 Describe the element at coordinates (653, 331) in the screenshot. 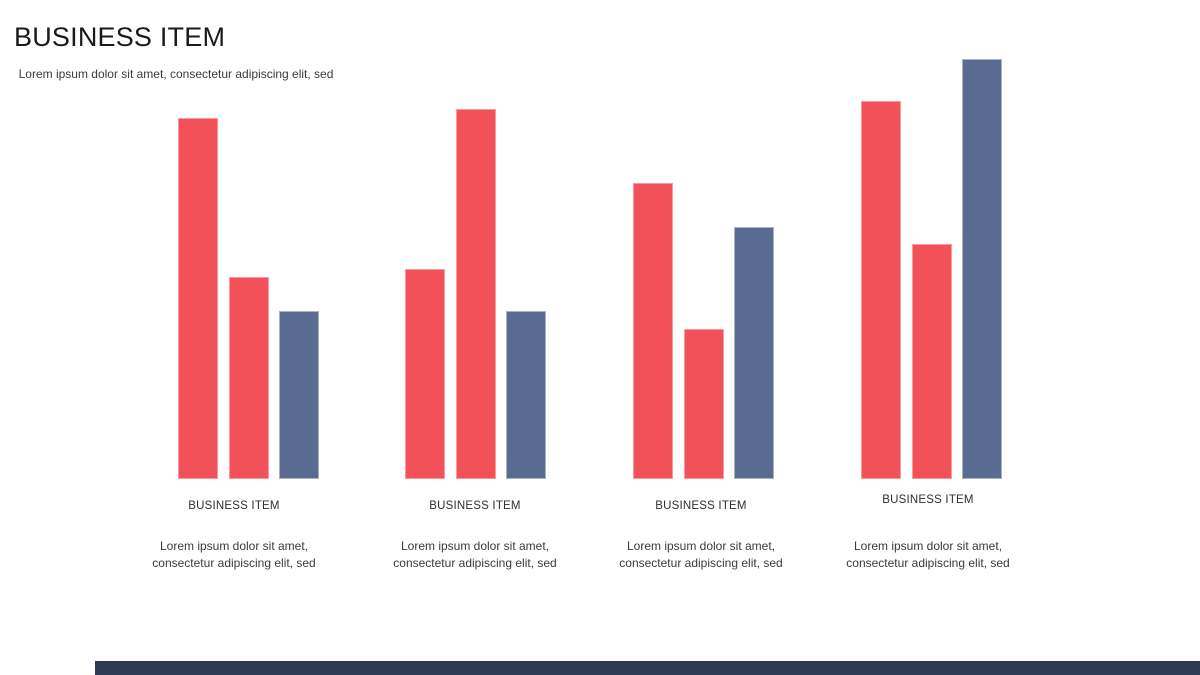

I see `bar-group3-series1` at that location.